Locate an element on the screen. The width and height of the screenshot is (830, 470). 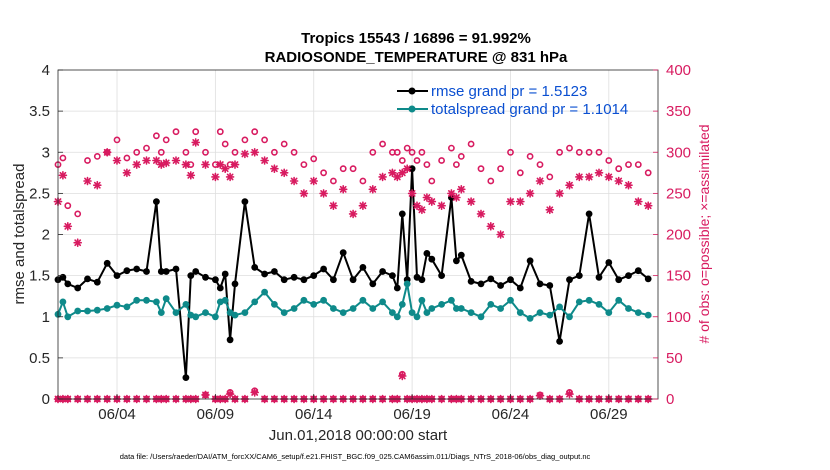
x-tick-label: 06/04 is located at coordinates (117, 414).